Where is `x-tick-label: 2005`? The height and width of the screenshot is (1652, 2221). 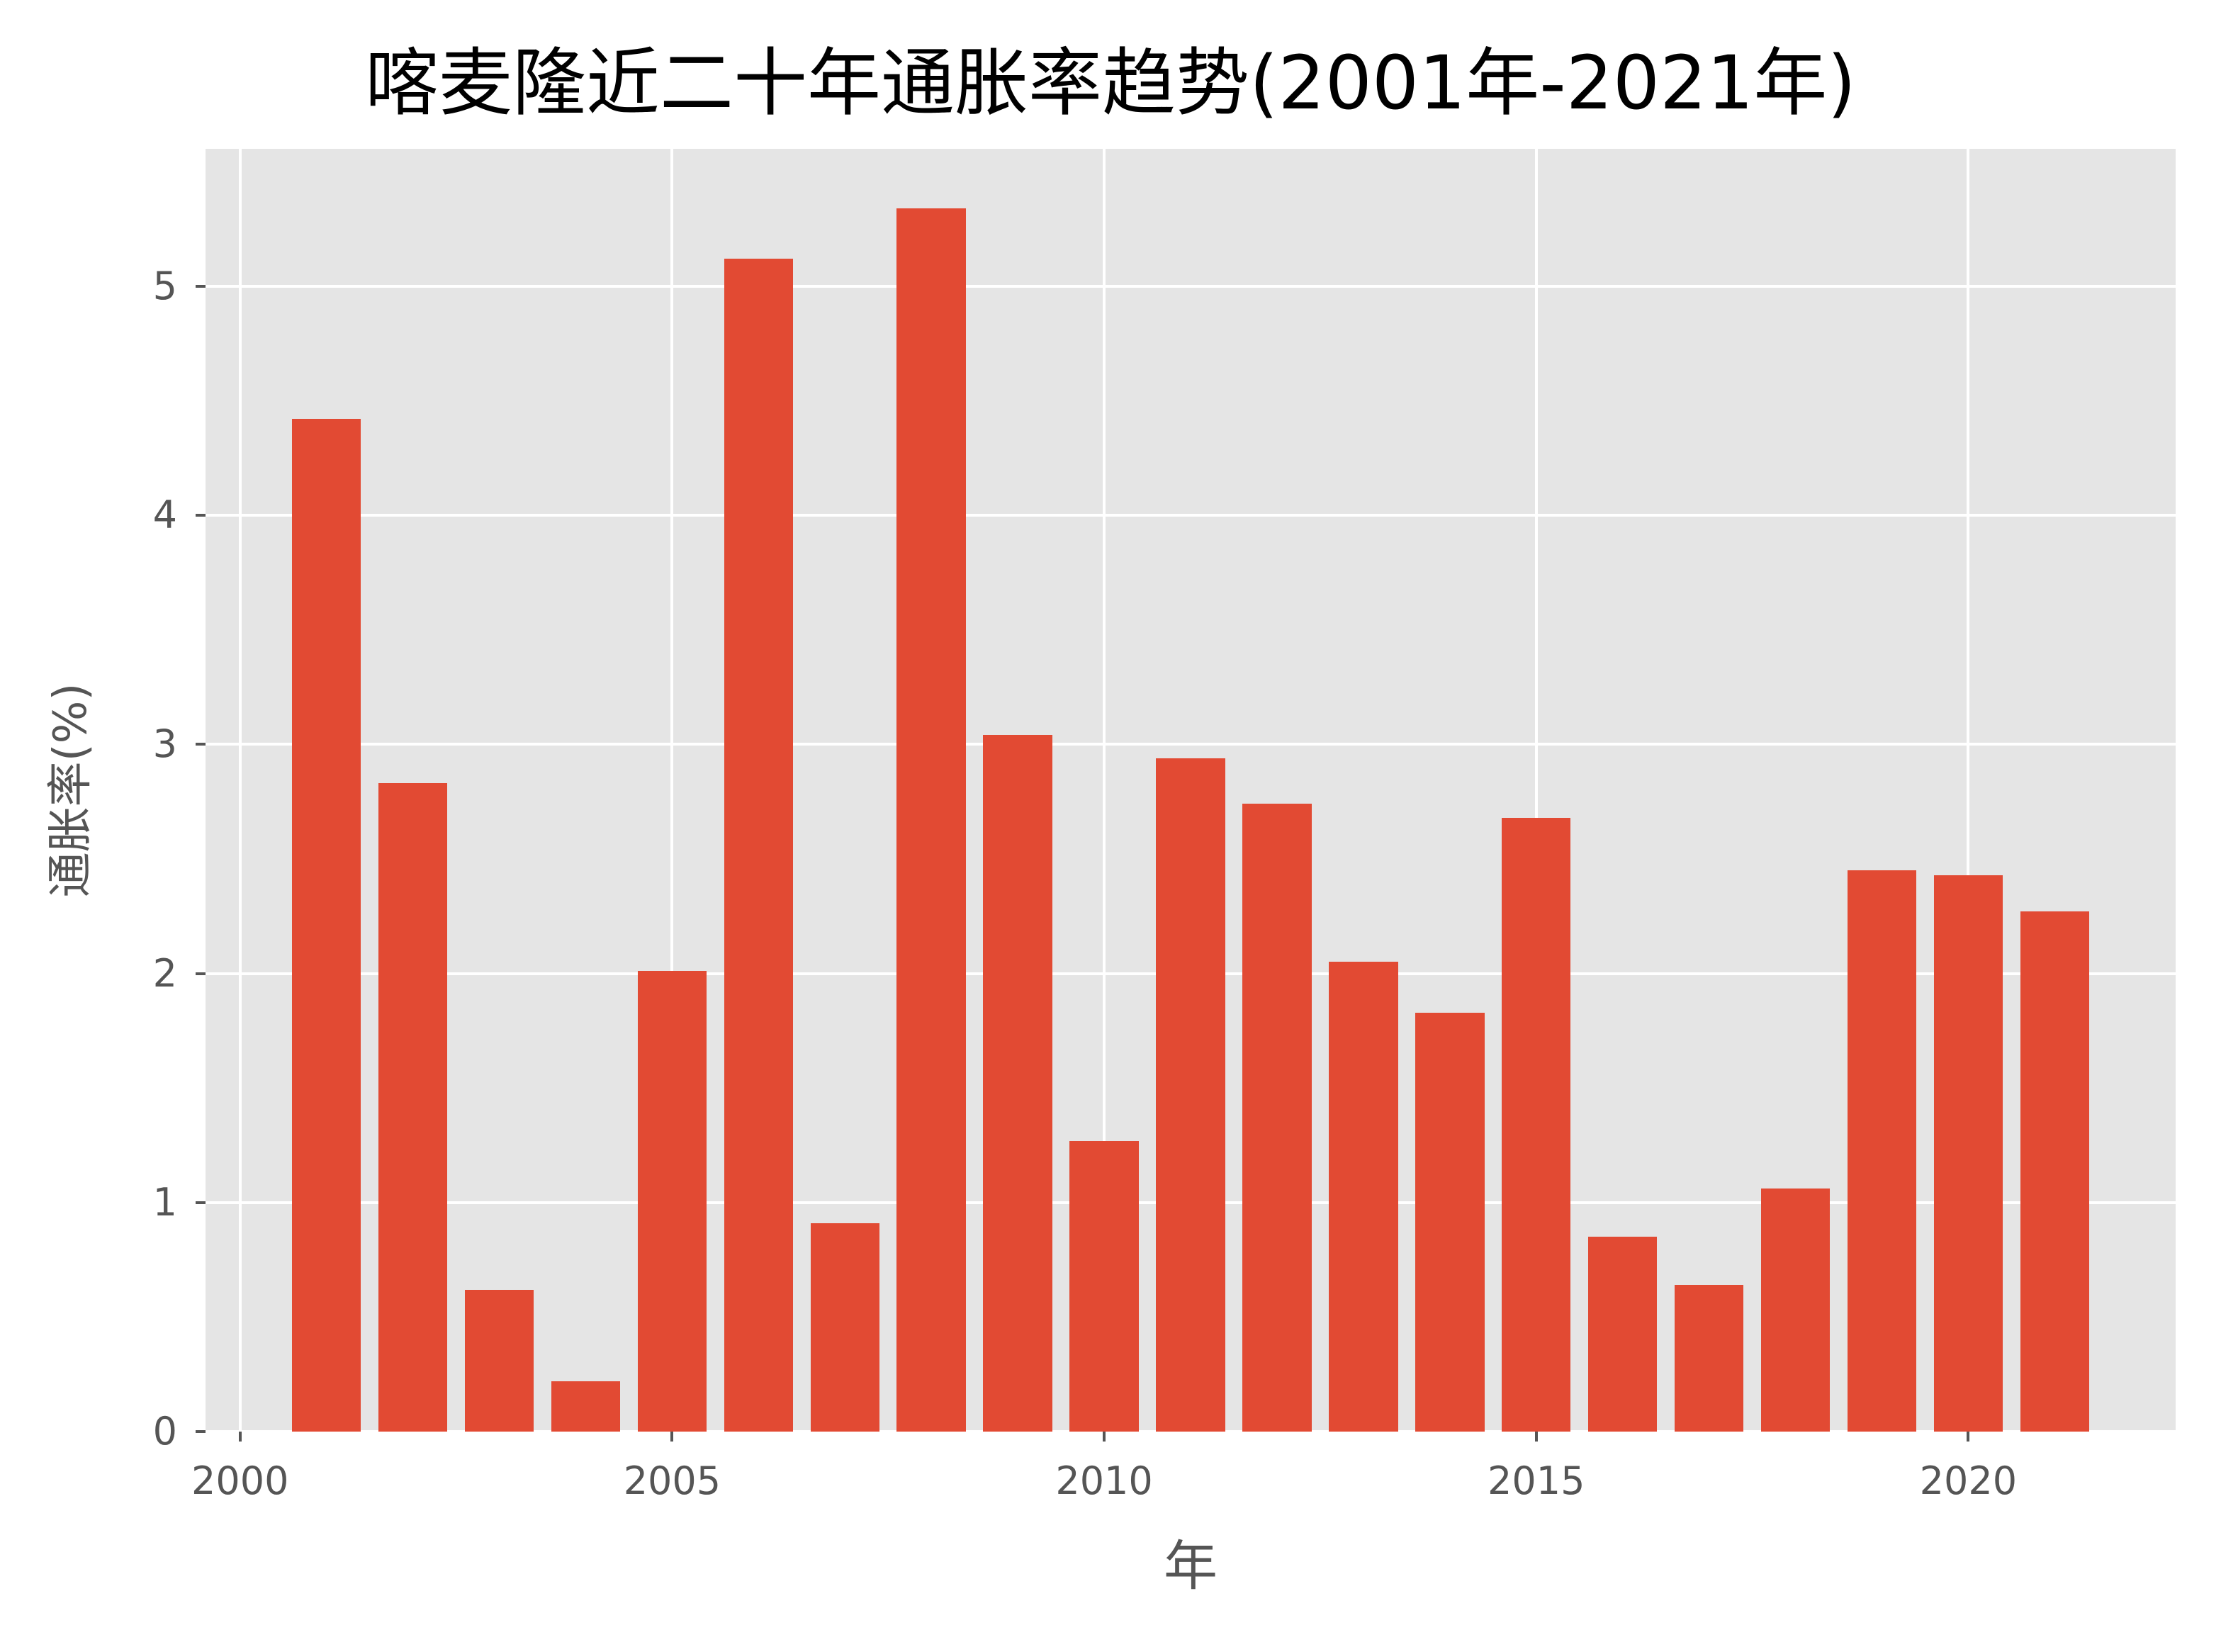 x-tick-label: 2005 is located at coordinates (672, 1481).